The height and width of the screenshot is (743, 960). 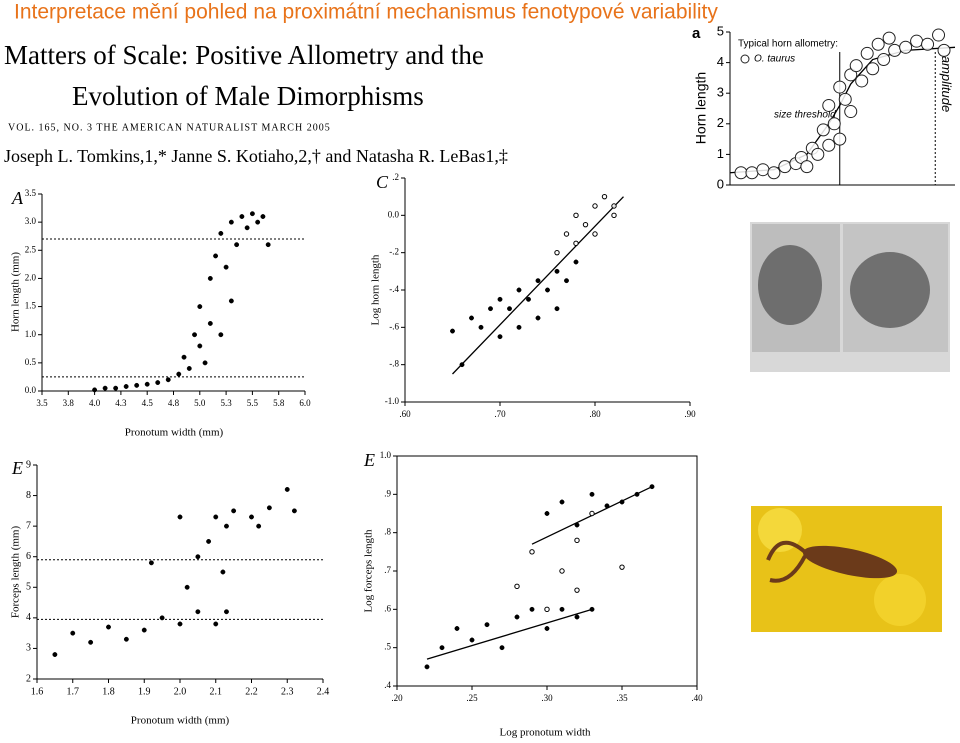 What do you see at coordinates (387, 647) in the screenshot?
I see `y-tick-label: .5` at bounding box center [387, 647].